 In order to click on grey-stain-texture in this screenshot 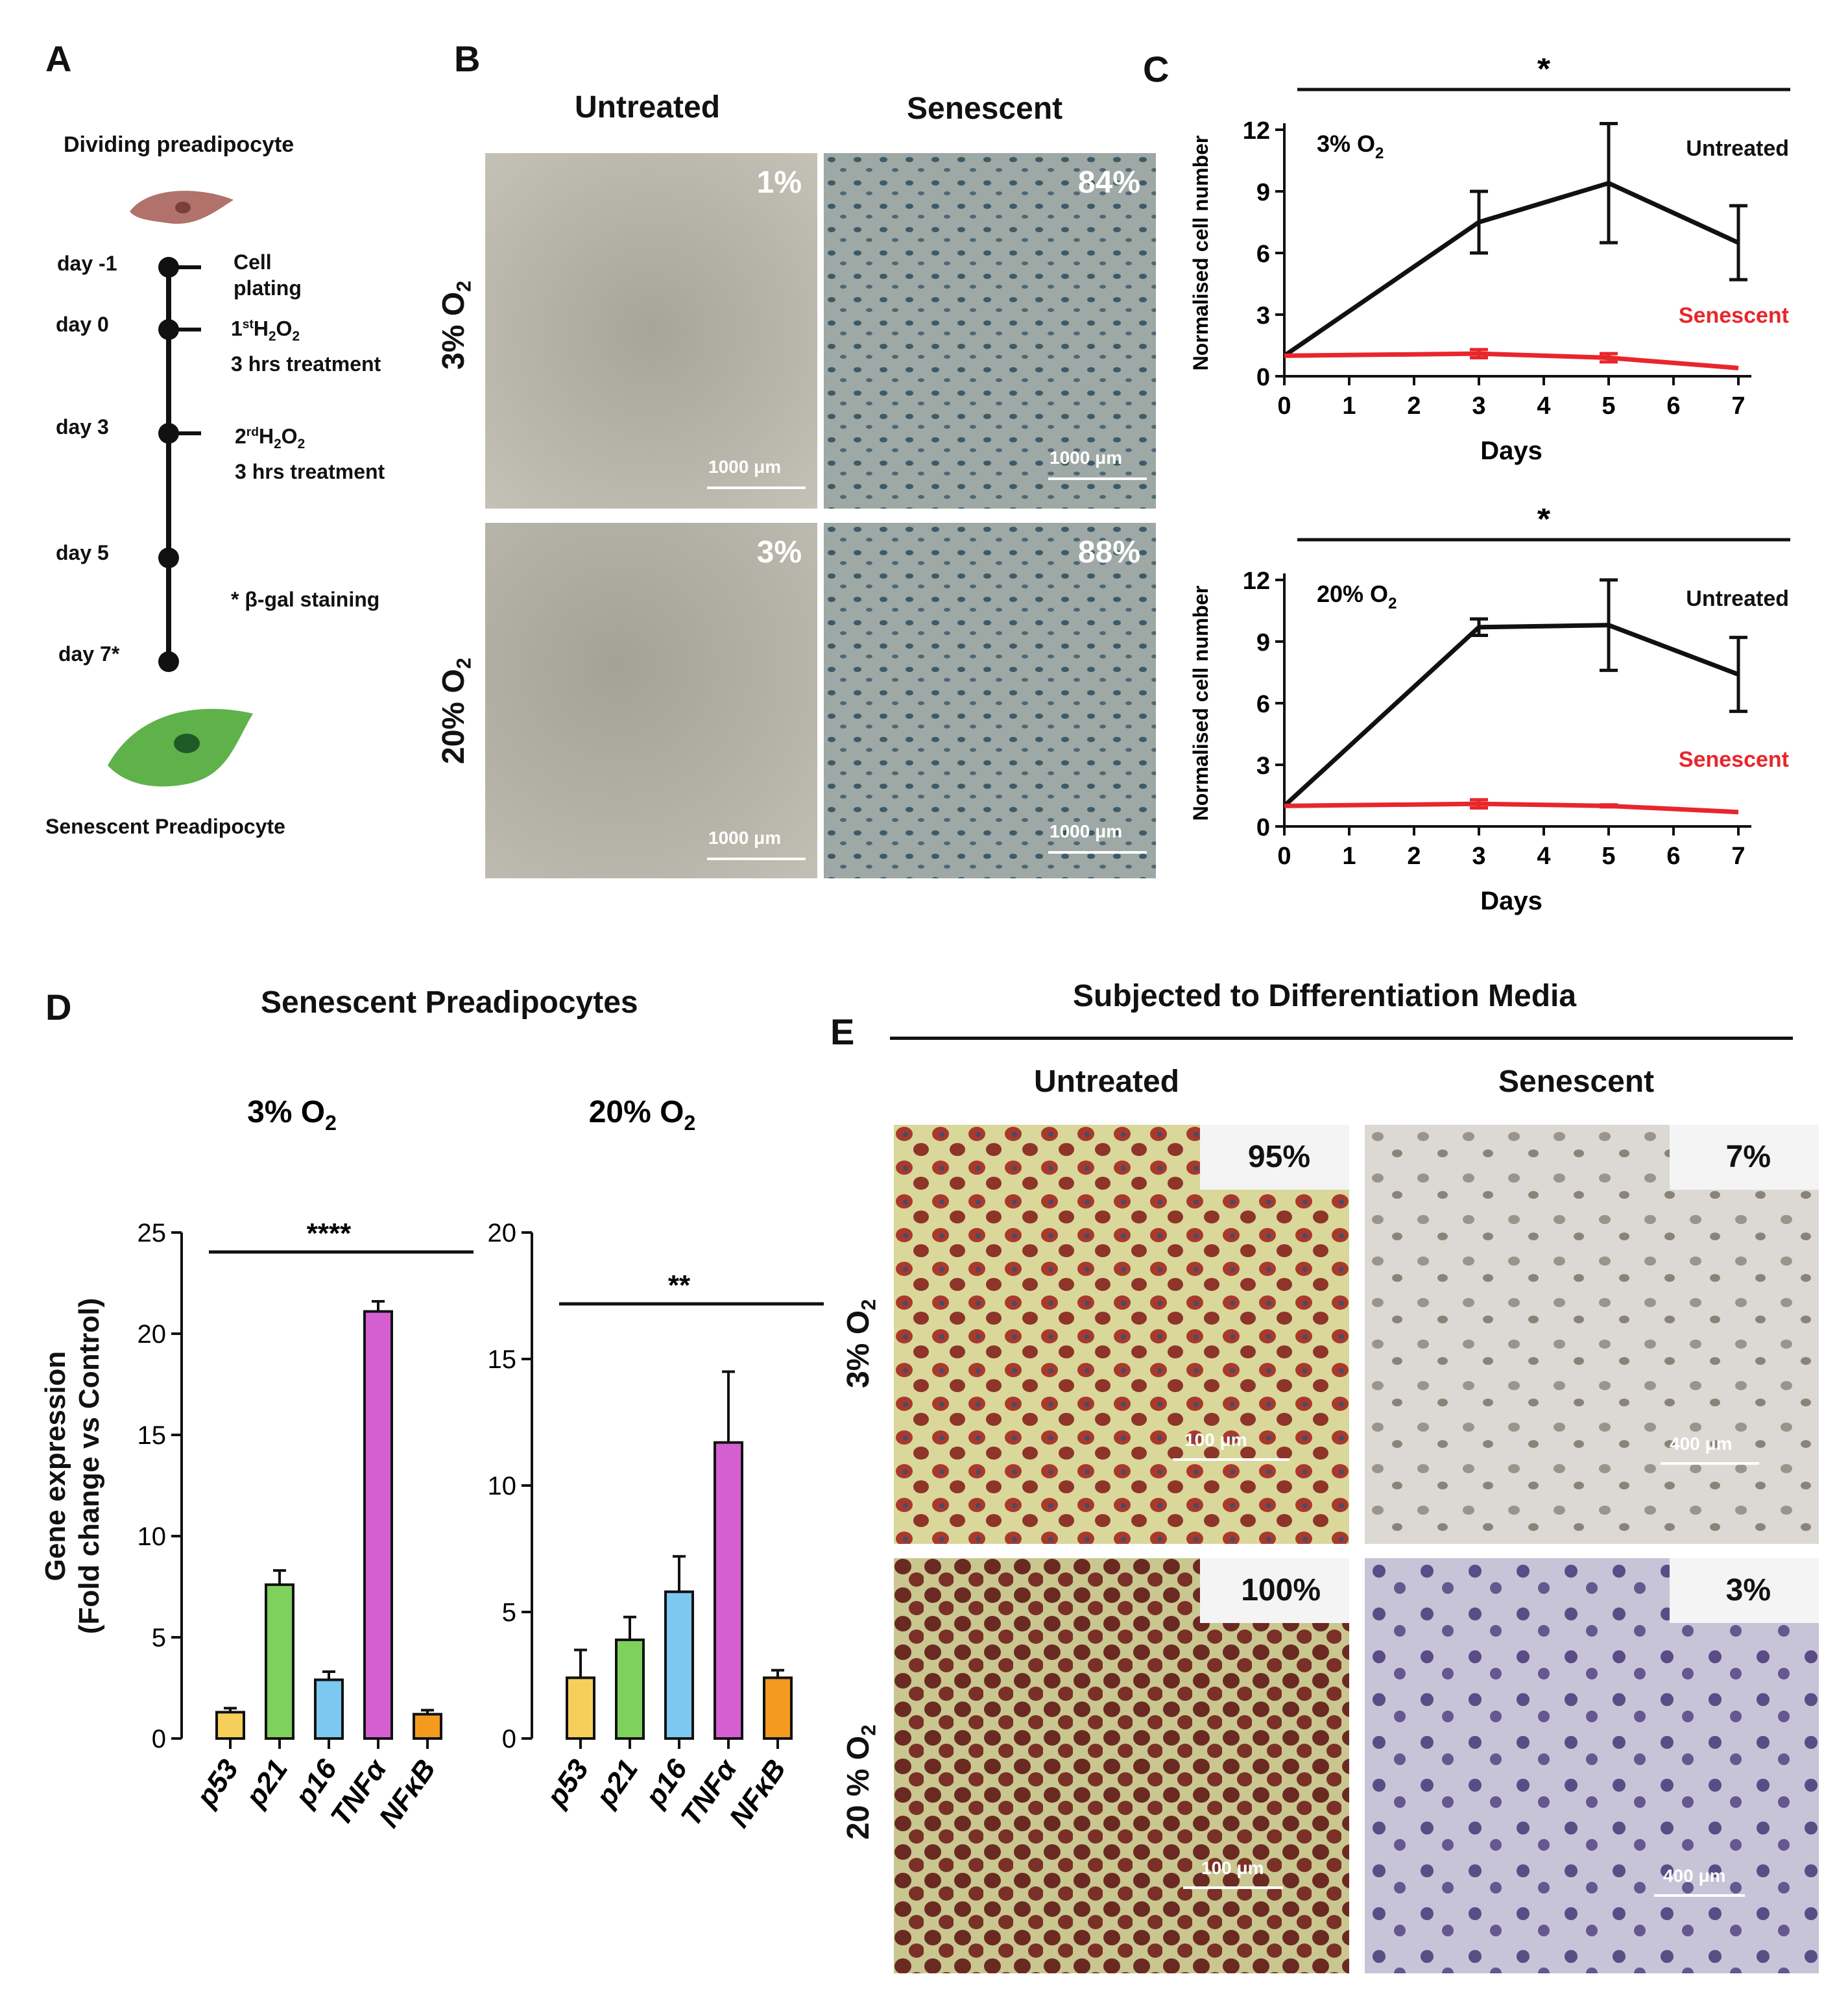, I will do `click(1592, 1335)`.